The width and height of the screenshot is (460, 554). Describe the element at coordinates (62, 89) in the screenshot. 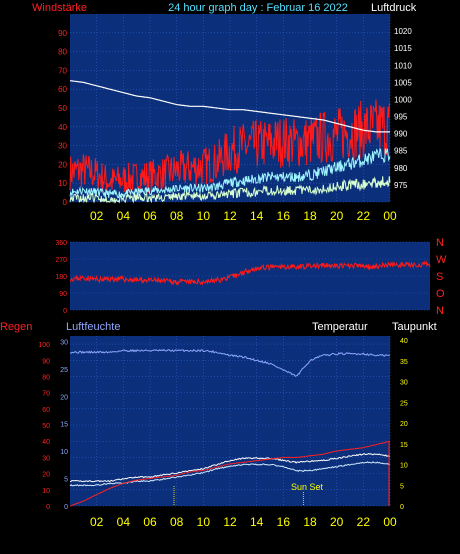

I see `wind-tick-label: 60` at that location.